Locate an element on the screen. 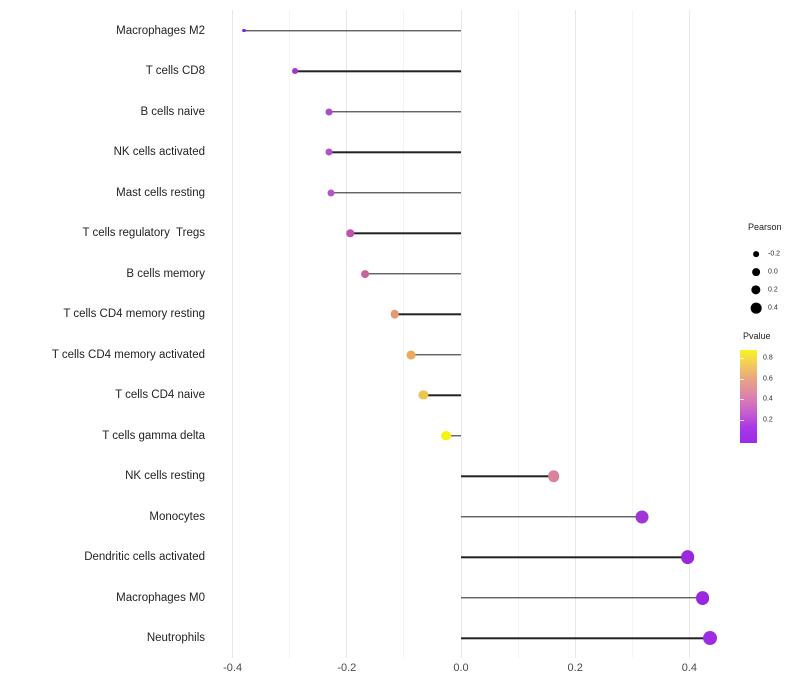 The width and height of the screenshot is (800, 700). category-label: Neutrophils is located at coordinates (175, 638).